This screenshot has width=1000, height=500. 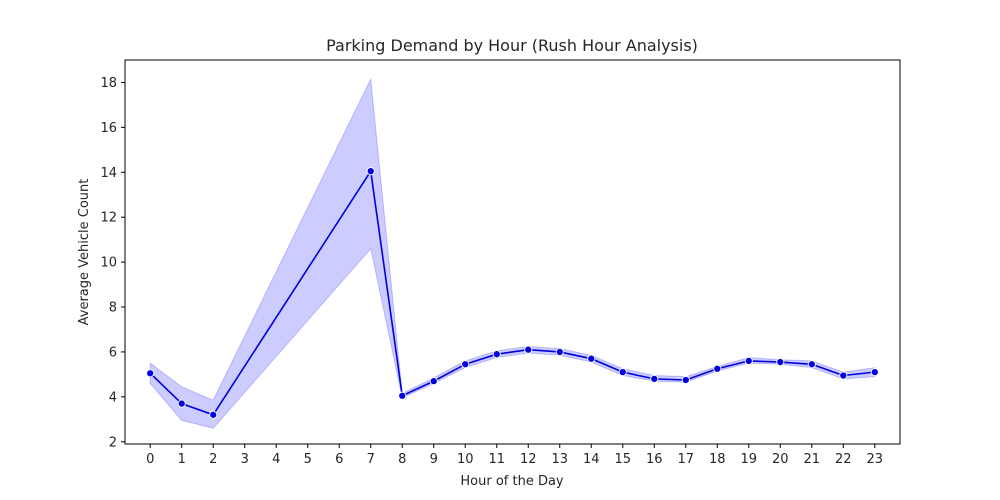 I want to click on y-tick-label: 18, so click(x=108, y=83).